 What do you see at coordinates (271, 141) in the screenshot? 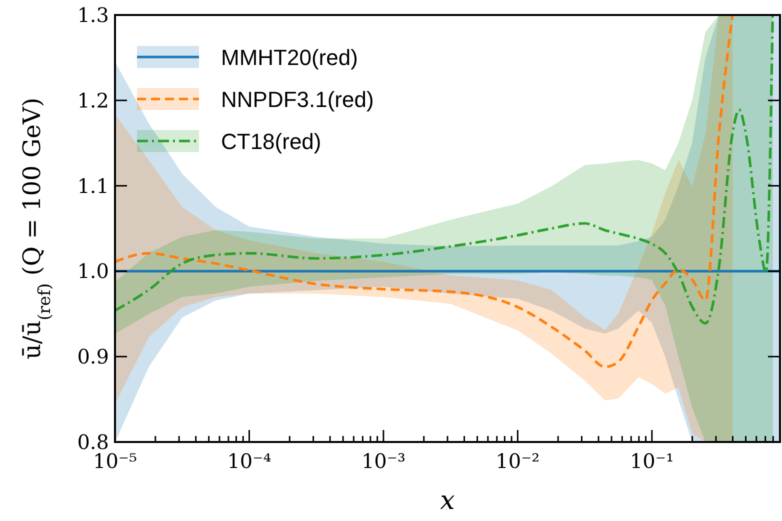
I see `legend-label: CT18(red)` at bounding box center [271, 141].